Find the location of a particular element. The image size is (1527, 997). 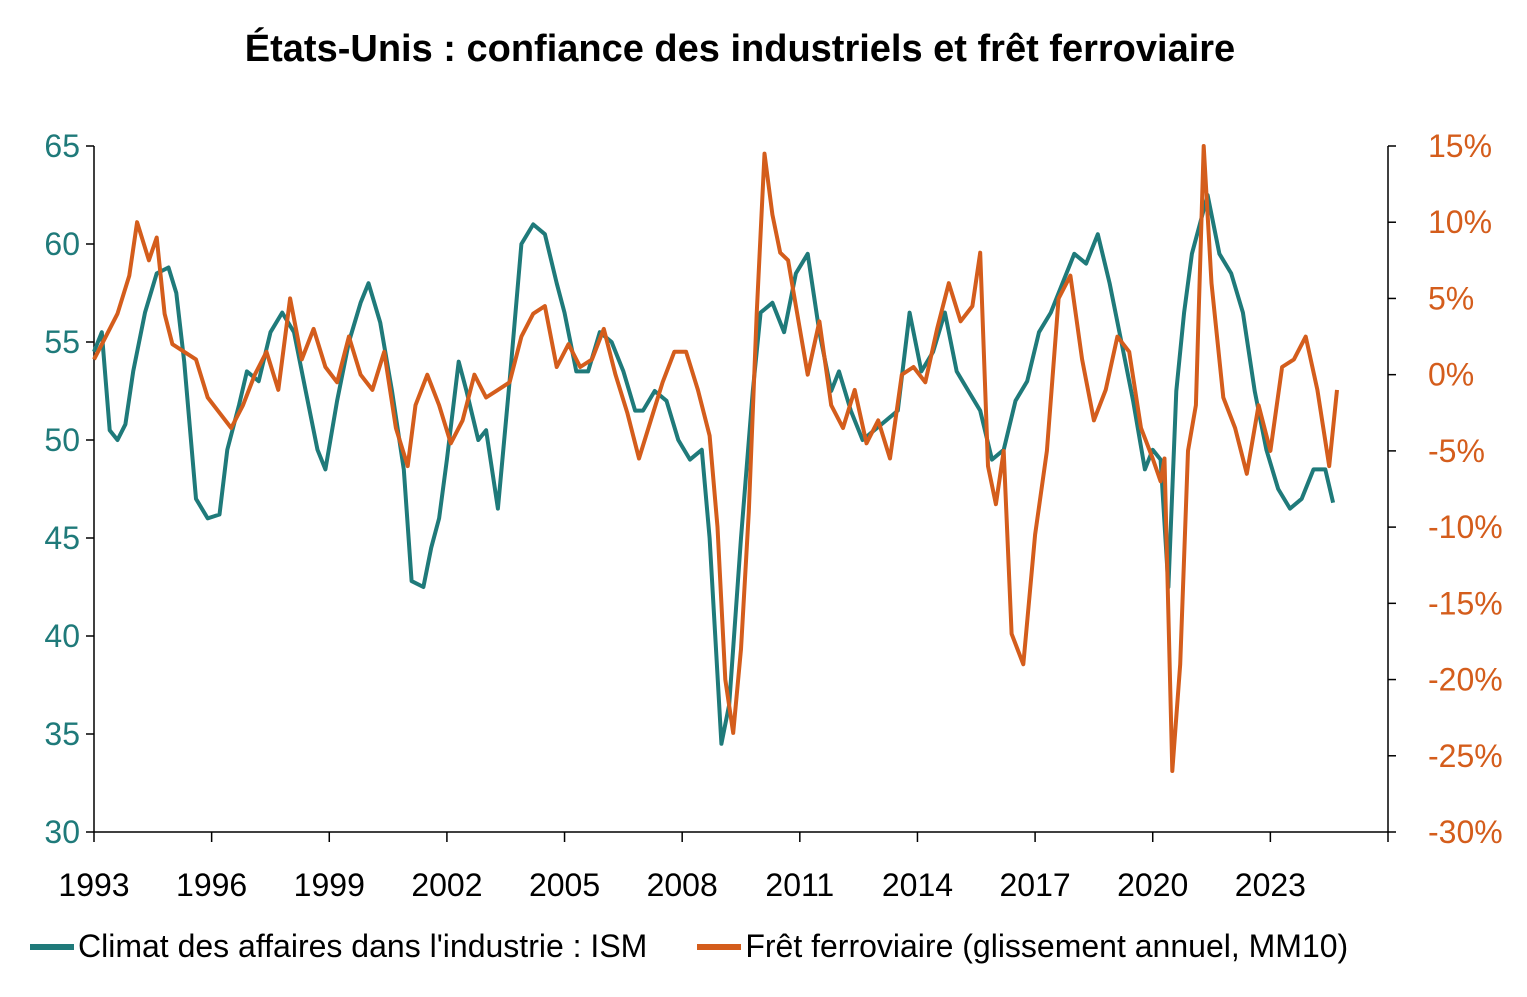

left-tick-label: 30 is located at coordinates (62, 832).